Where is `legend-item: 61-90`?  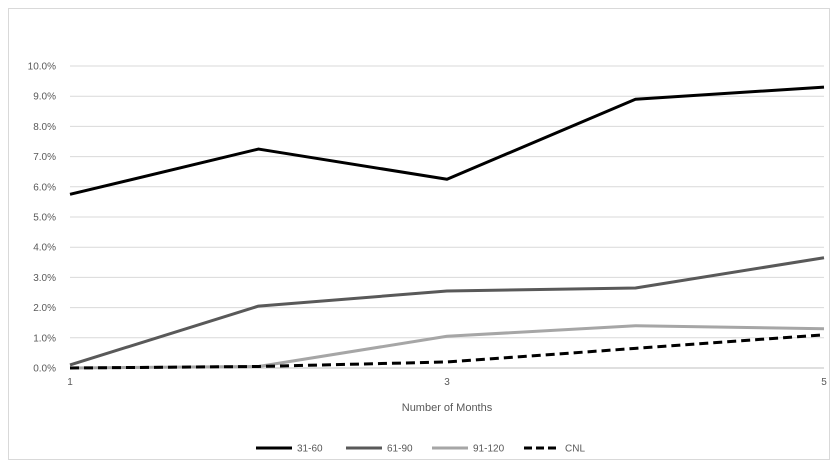
legend-item: 61-90 is located at coordinates (379, 449).